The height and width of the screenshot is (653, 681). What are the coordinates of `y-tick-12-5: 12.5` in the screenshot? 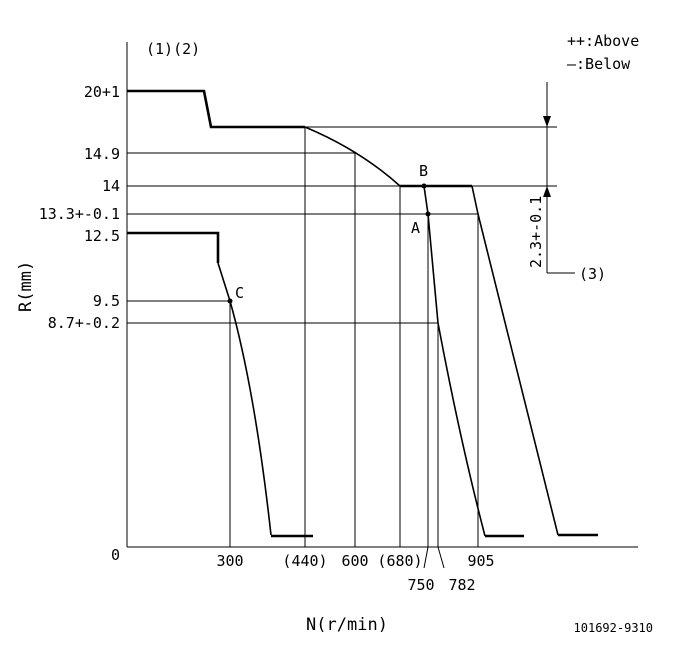 It's located at (102, 236).